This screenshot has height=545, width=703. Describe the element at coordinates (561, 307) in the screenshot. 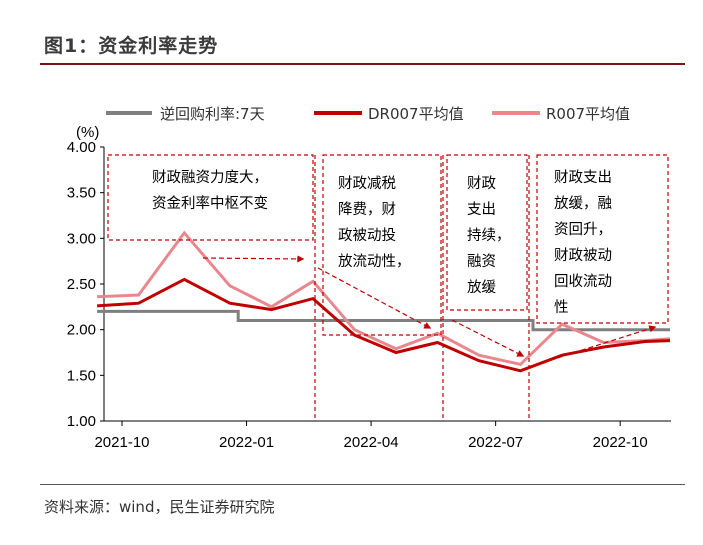

I see `annotation-4-line: 性` at that location.